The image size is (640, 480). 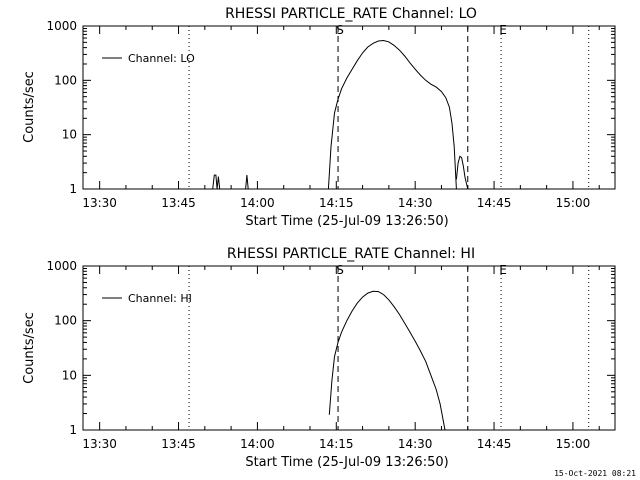 What do you see at coordinates (346, 221) in the screenshot?
I see `x-axis-label-lo: Start Time (25-Jul-09 13:26:50)` at bounding box center [346, 221].